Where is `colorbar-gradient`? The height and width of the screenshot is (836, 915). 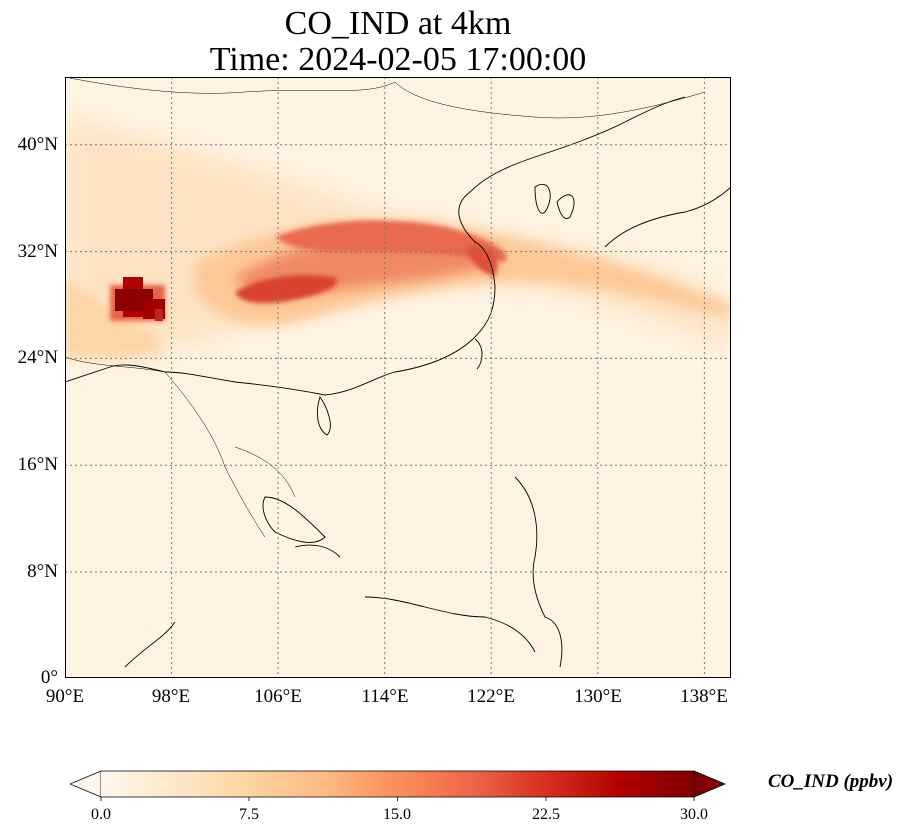
colorbar-gradient is located at coordinates (397, 784).